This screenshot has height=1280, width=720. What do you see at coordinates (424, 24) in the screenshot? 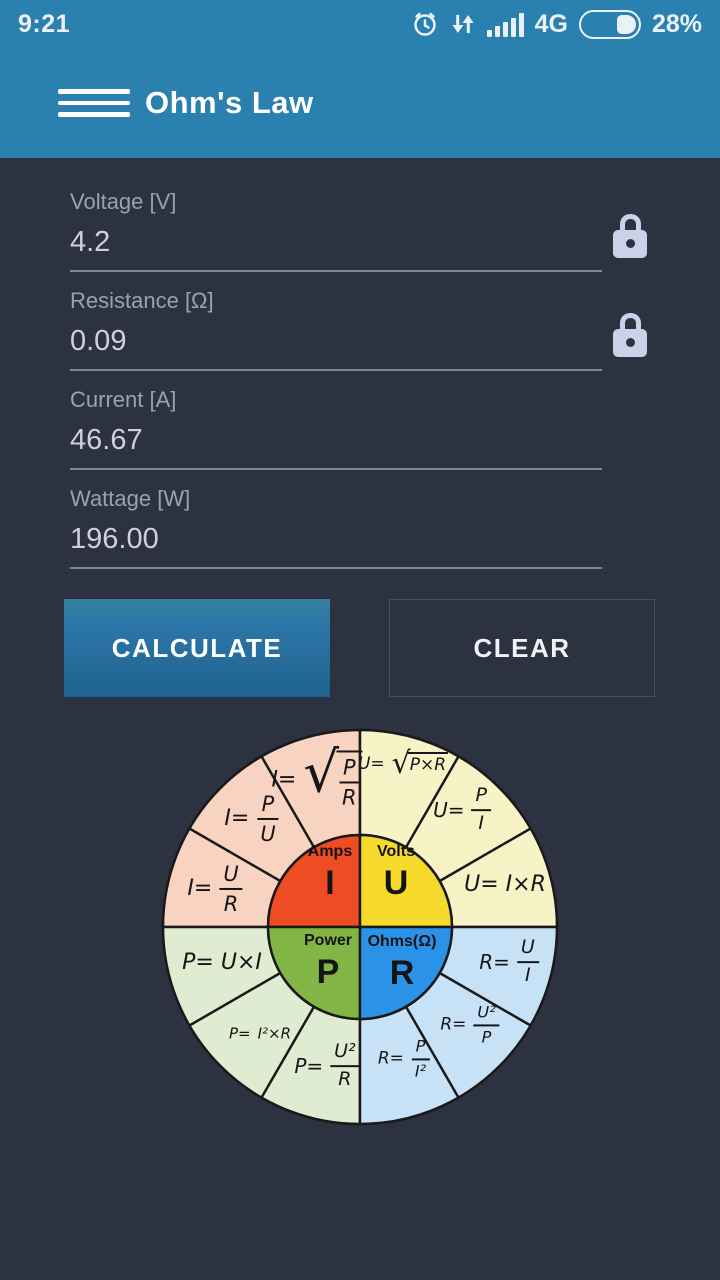
I see `alarm-icon` at bounding box center [424, 24].